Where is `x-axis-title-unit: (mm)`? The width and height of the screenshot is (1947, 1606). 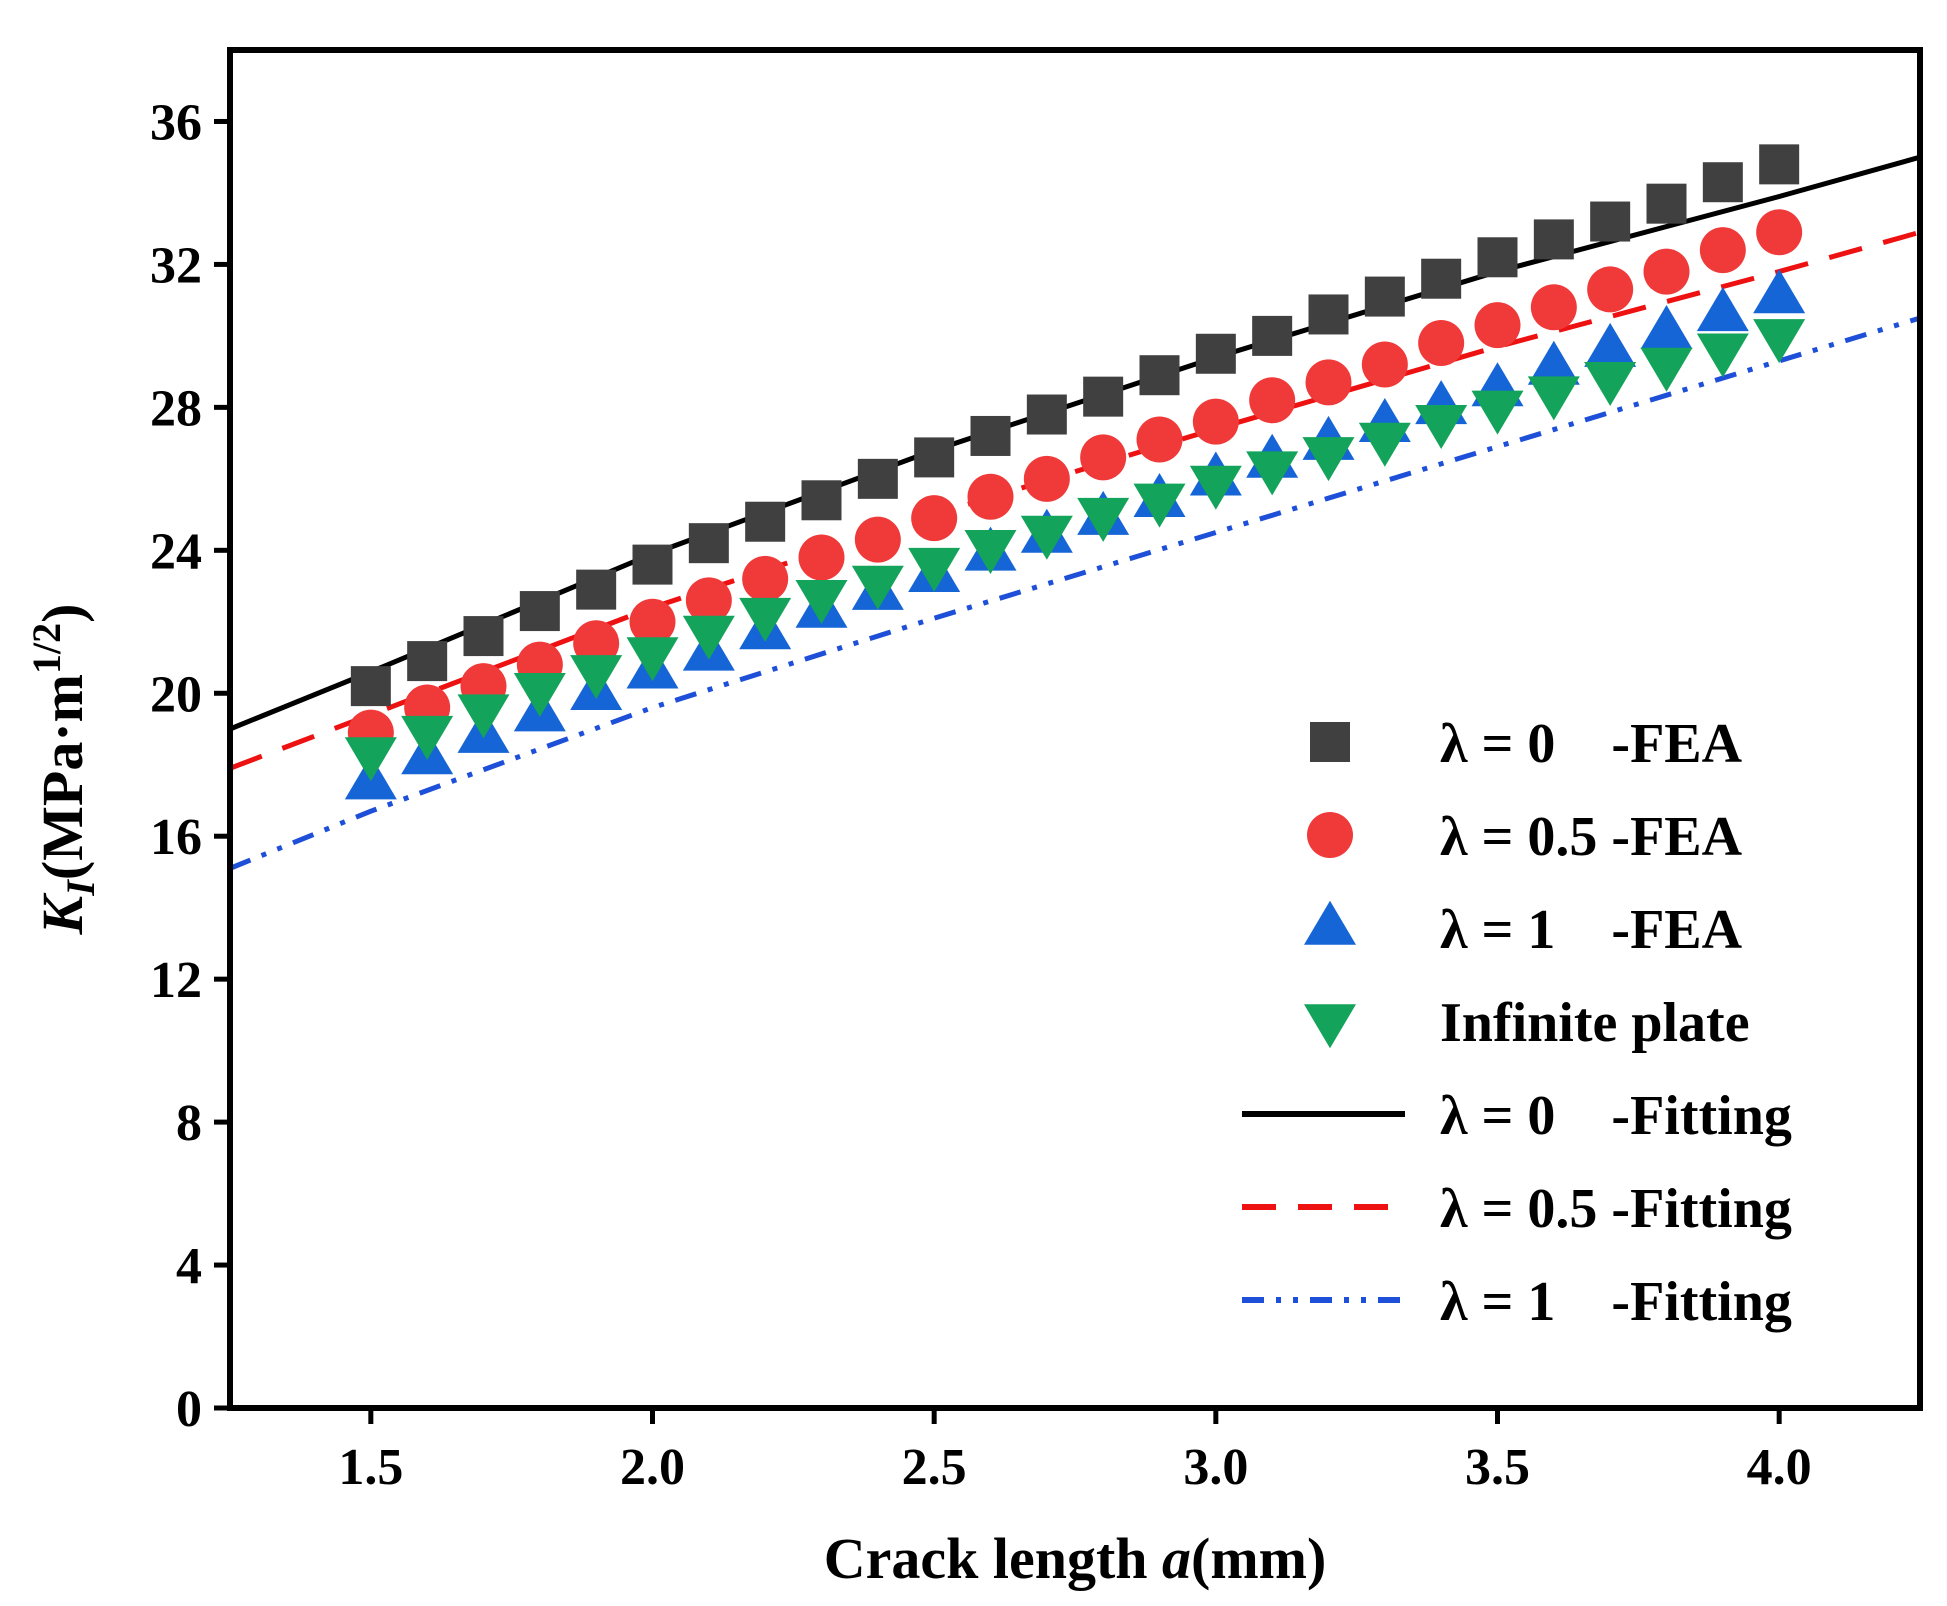 x-axis-title-unit: (mm) is located at coordinates (1258, 1558).